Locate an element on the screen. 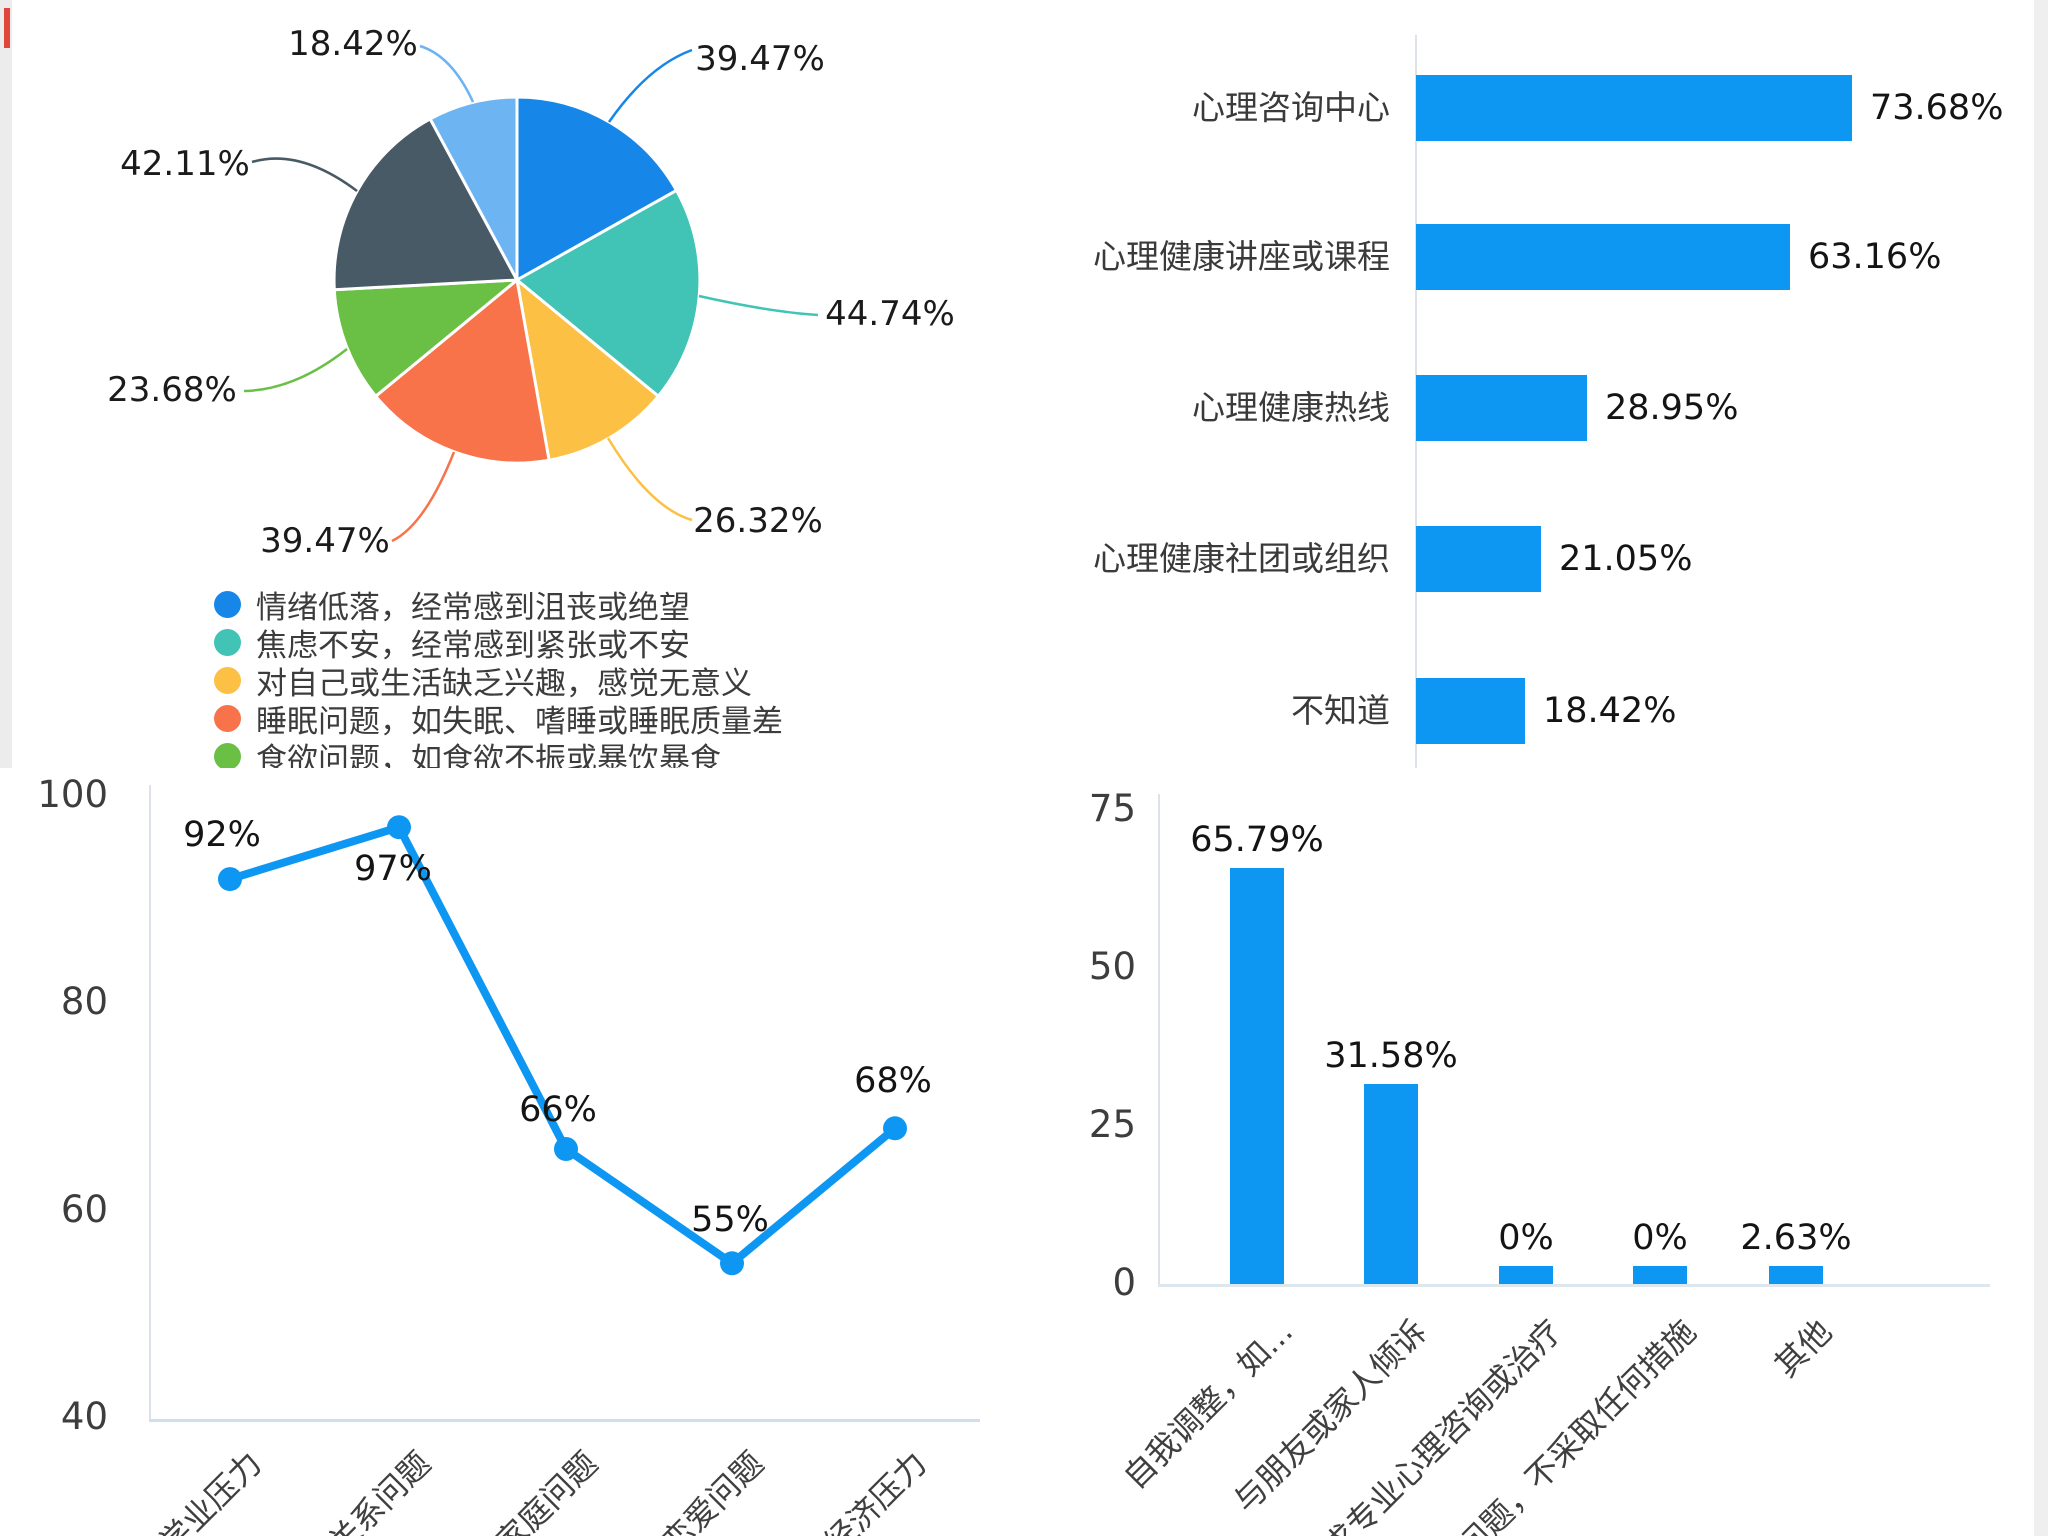 The width and height of the screenshot is (2048, 1536). pie-percent-label: 18.42% is located at coordinates (353, 44).